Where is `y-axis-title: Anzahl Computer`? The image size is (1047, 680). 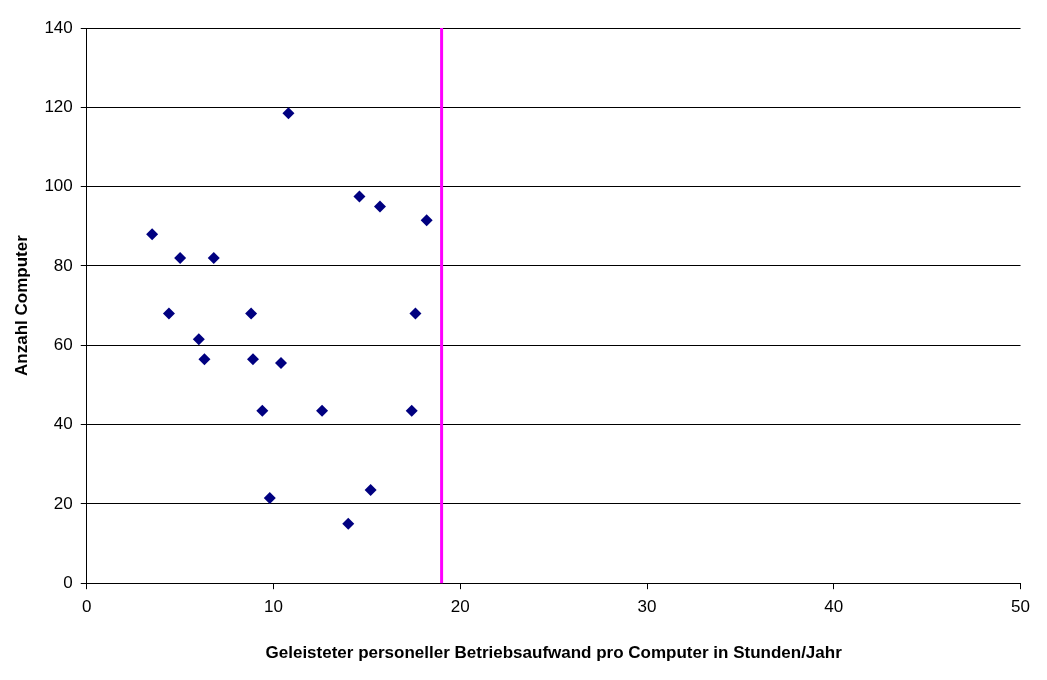
y-axis-title: Anzahl Computer is located at coordinates (21, 305).